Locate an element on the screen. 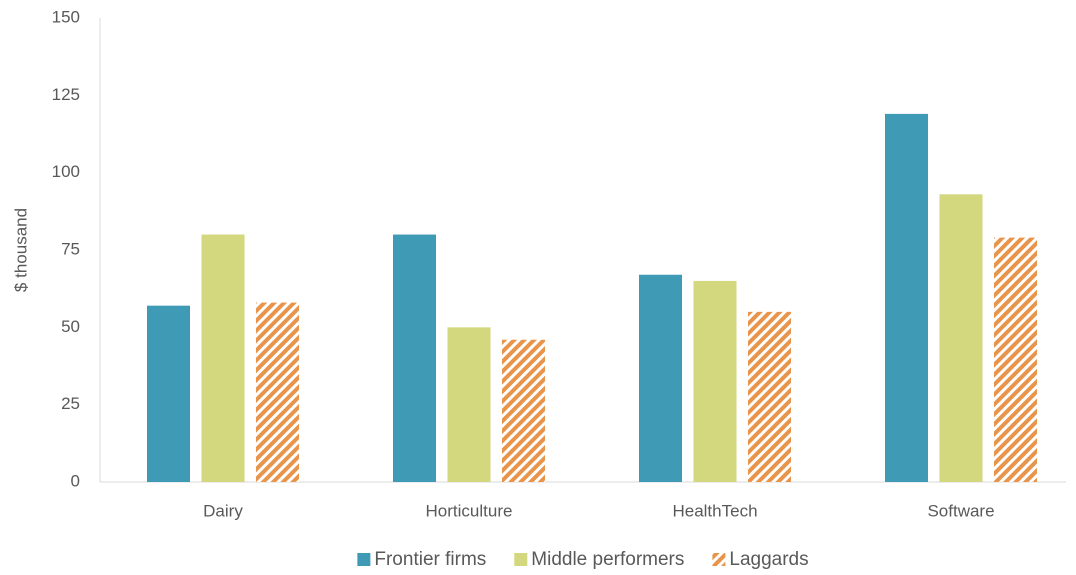 The height and width of the screenshot is (575, 1076). y-axis-label: $ thousand is located at coordinates (20, 250).